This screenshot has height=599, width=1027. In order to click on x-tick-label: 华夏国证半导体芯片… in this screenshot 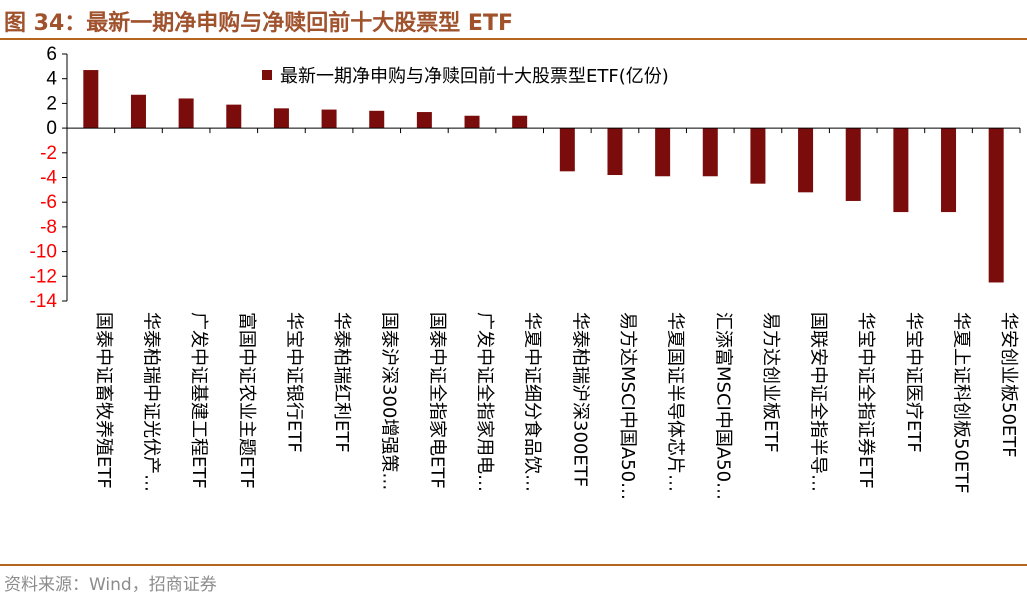, I will do `click(675, 402)`.